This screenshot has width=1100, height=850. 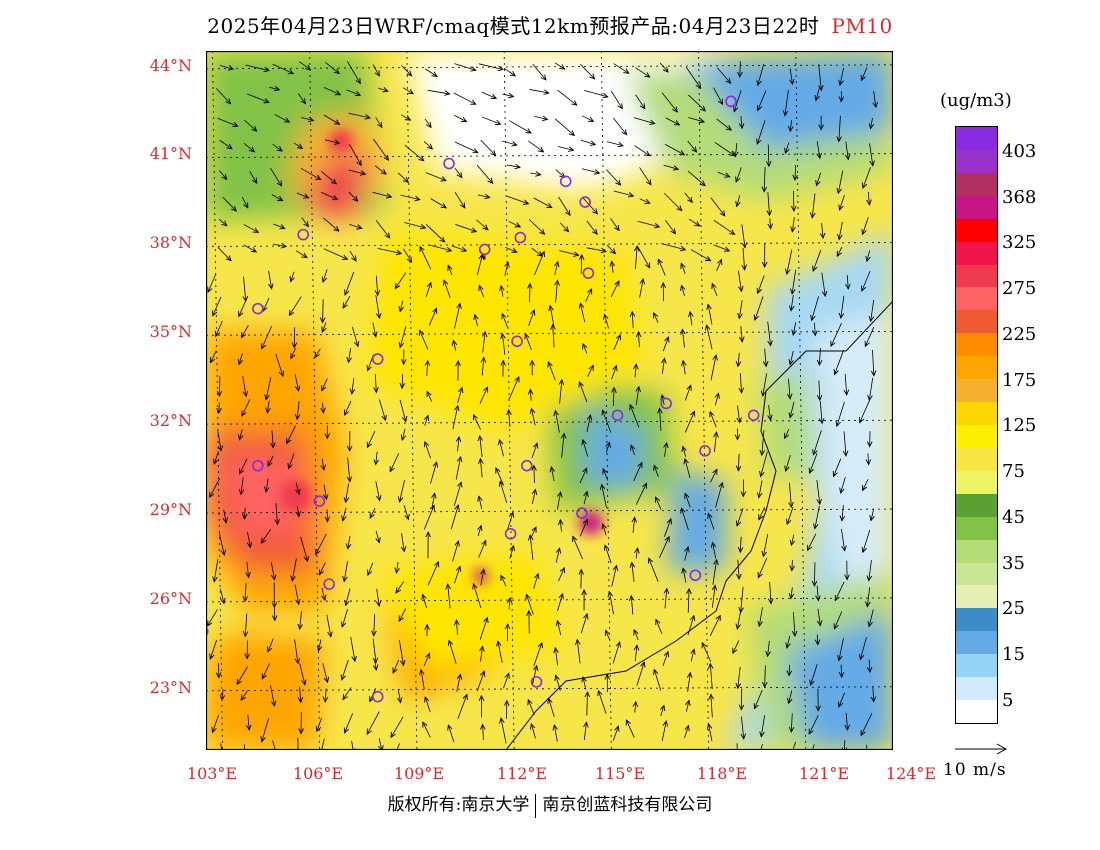 I want to click on lat-label-35: 35°N, so click(x=170, y=331).